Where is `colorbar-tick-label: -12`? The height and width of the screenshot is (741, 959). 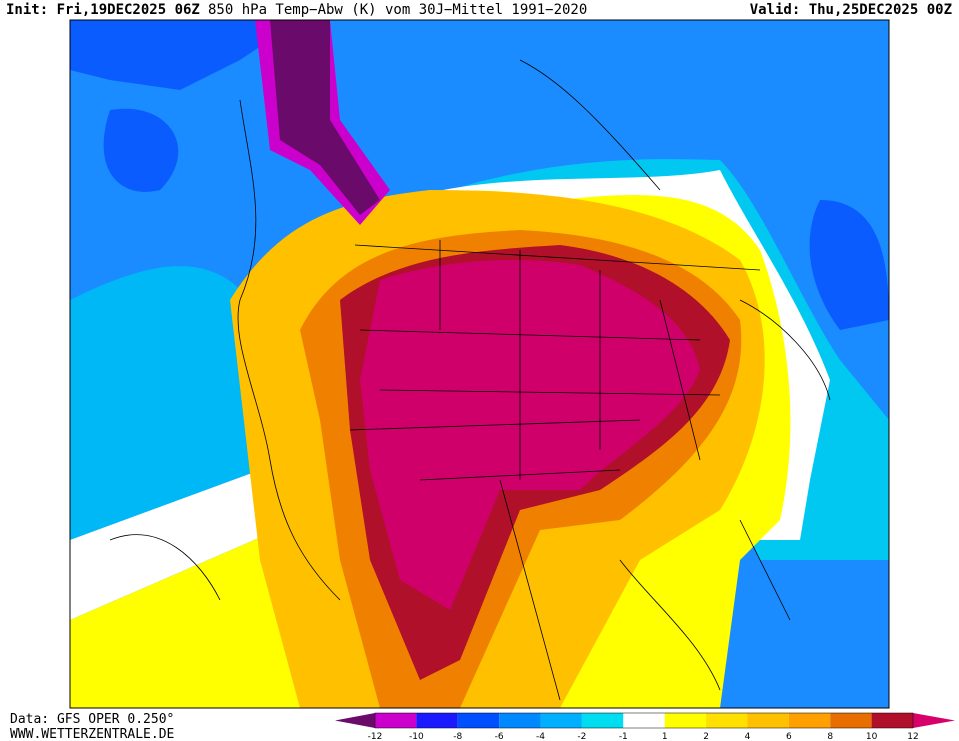
colorbar-tick-label: -12 is located at coordinates (375, 736).